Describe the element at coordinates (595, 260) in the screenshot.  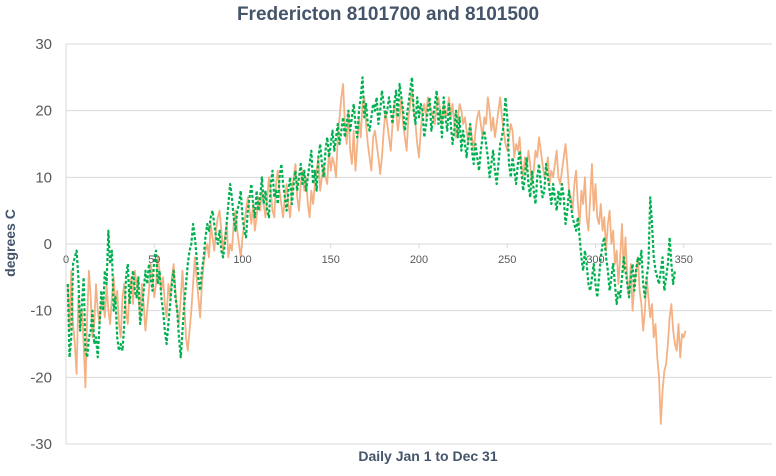
I see `x-tick-label: 300` at that location.